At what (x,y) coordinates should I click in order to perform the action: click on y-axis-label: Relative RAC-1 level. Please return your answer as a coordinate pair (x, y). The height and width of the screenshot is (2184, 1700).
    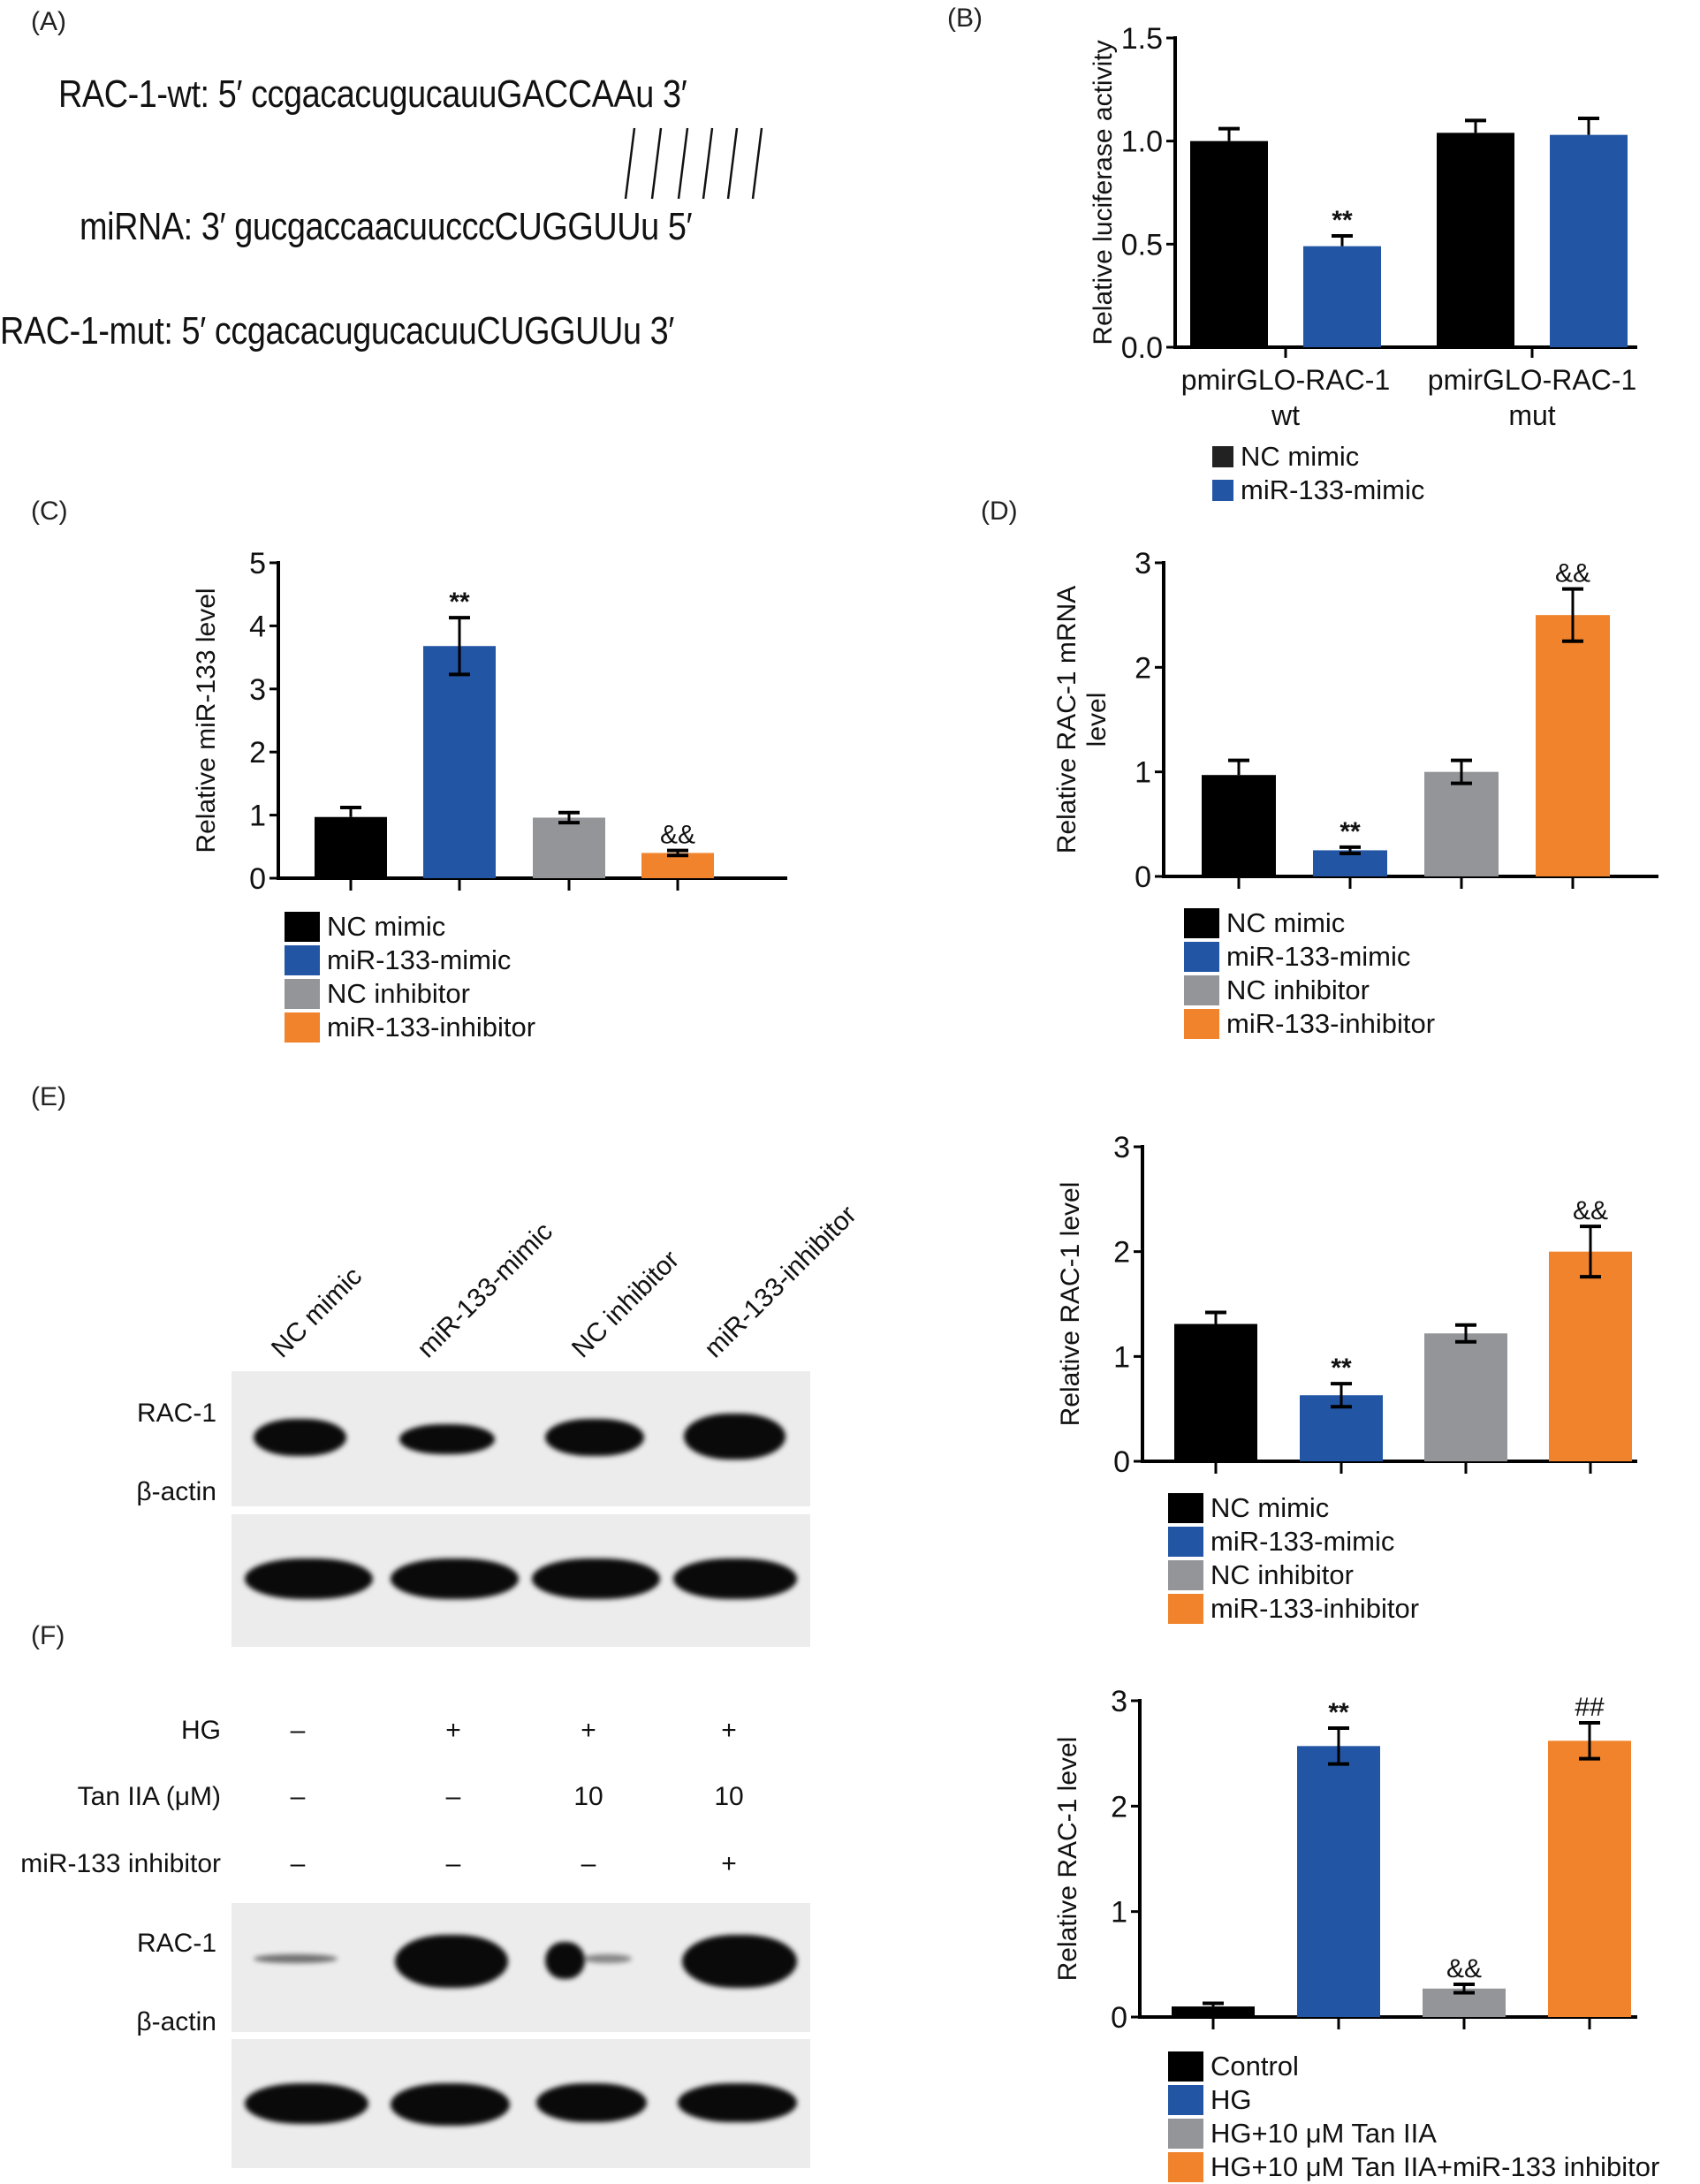
    Looking at the image, I should click on (1071, 1304).